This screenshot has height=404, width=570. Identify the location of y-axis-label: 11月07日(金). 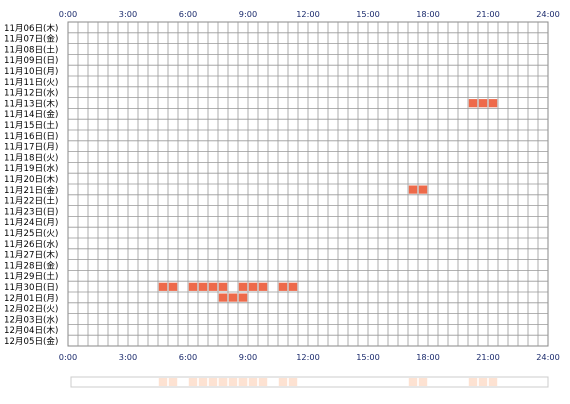
(31, 39).